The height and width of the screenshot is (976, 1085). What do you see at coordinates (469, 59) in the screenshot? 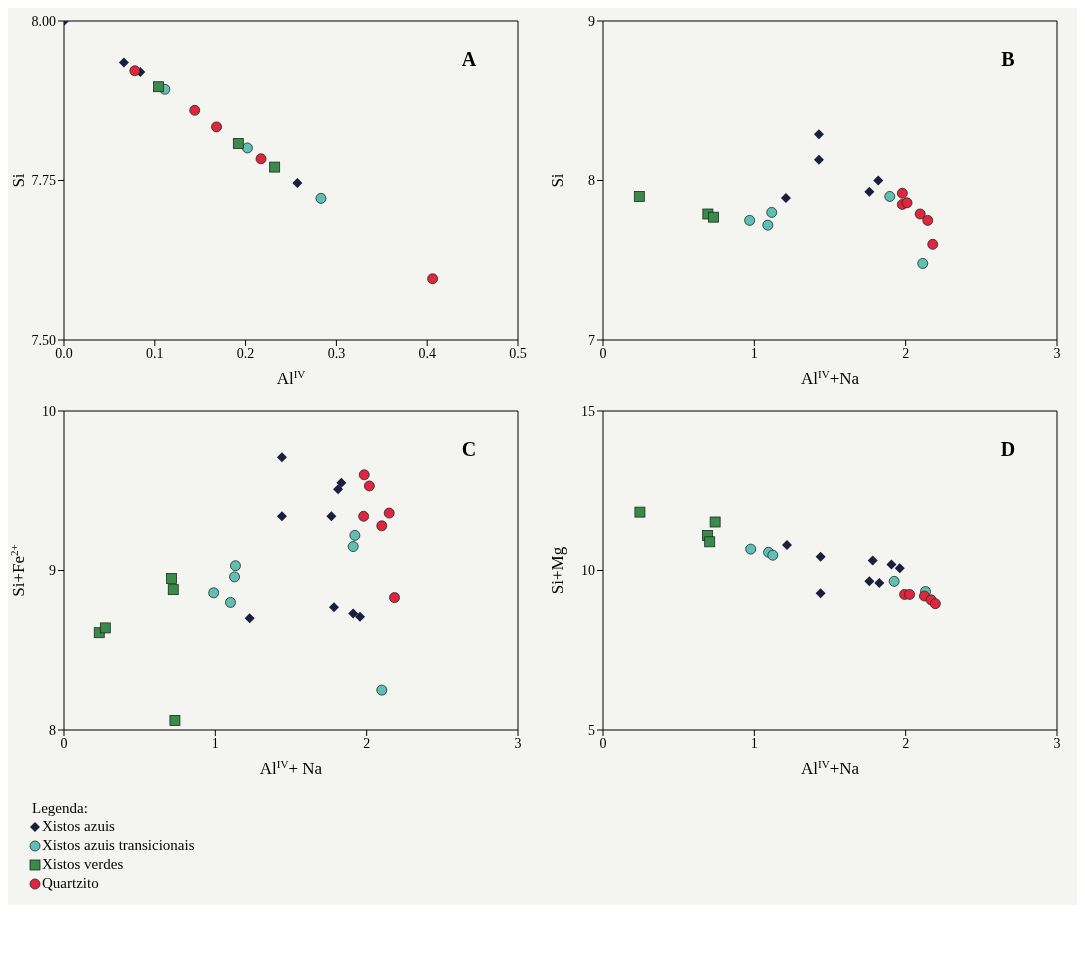
I see `text: A` at bounding box center [469, 59].